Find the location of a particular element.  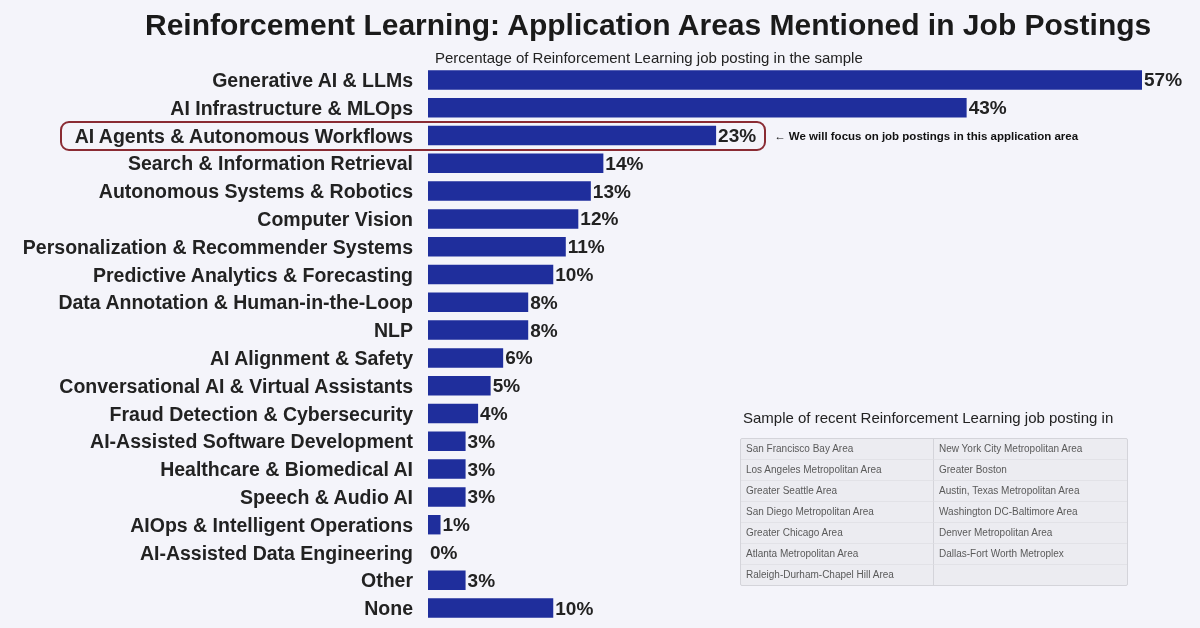

data-label: 11% is located at coordinates (586, 247).